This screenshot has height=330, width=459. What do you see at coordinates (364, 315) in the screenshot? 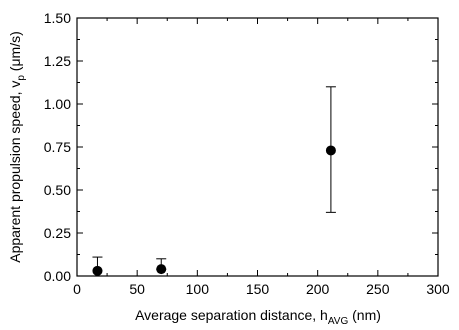
I see `x-axis-title-unit: (nm)` at bounding box center [364, 315].